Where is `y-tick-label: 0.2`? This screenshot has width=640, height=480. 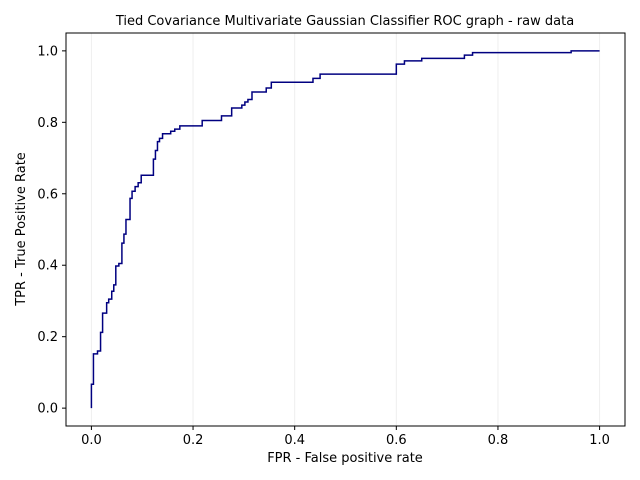
y-tick-label: 0.2 is located at coordinates (47, 337).